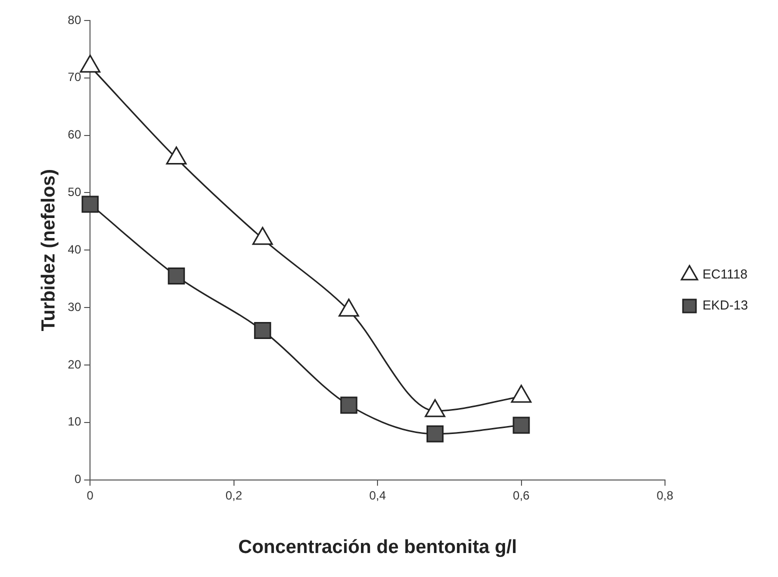  Describe the element at coordinates (75, 77) in the screenshot. I see `y-tick-label: 70` at that location.